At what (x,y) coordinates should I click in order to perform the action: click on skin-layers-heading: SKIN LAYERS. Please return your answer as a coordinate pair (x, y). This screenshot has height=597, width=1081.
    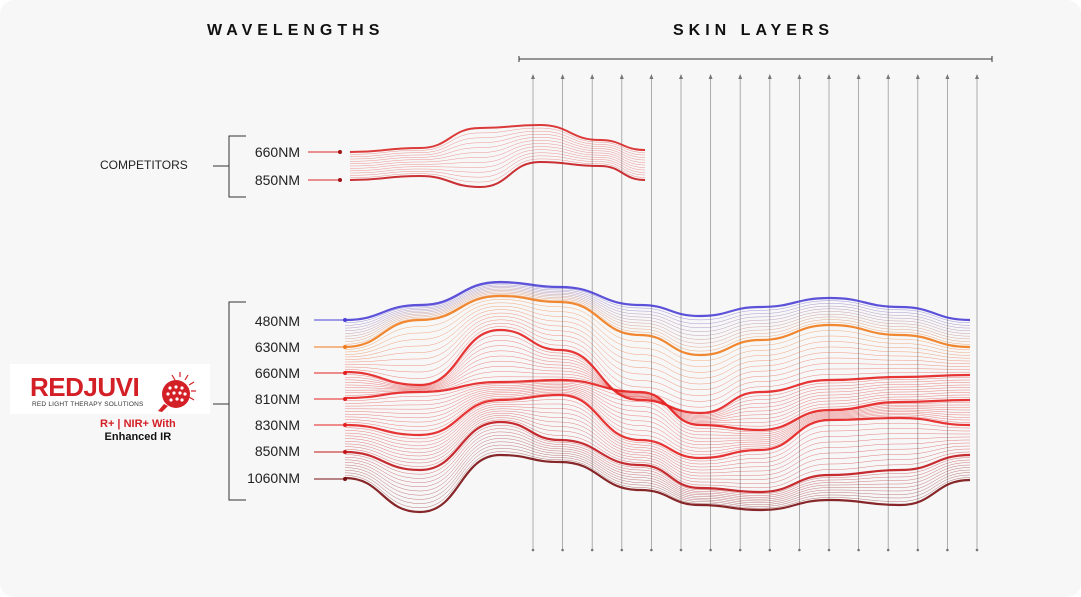
    Looking at the image, I should click on (754, 30).